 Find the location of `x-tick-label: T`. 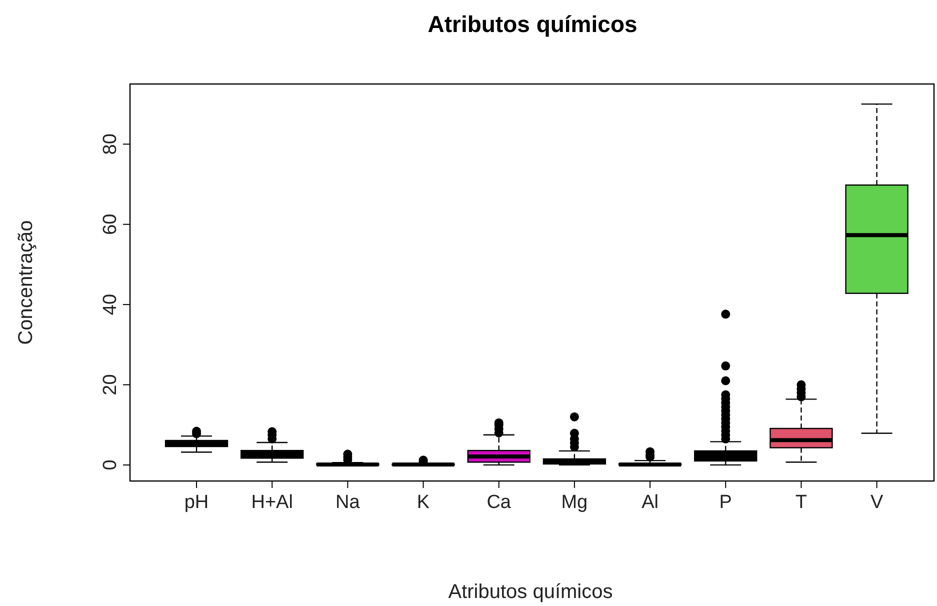

x-tick-label: T is located at coordinates (801, 502).